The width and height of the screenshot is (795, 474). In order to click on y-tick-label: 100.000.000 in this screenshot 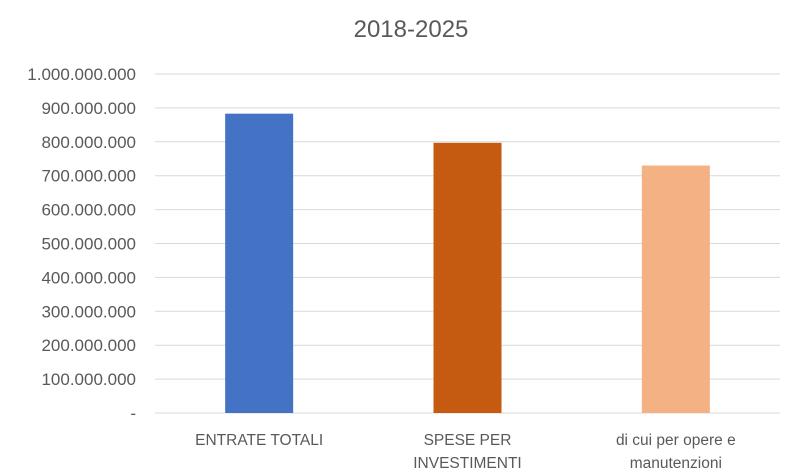, I will do `click(88, 379)`.